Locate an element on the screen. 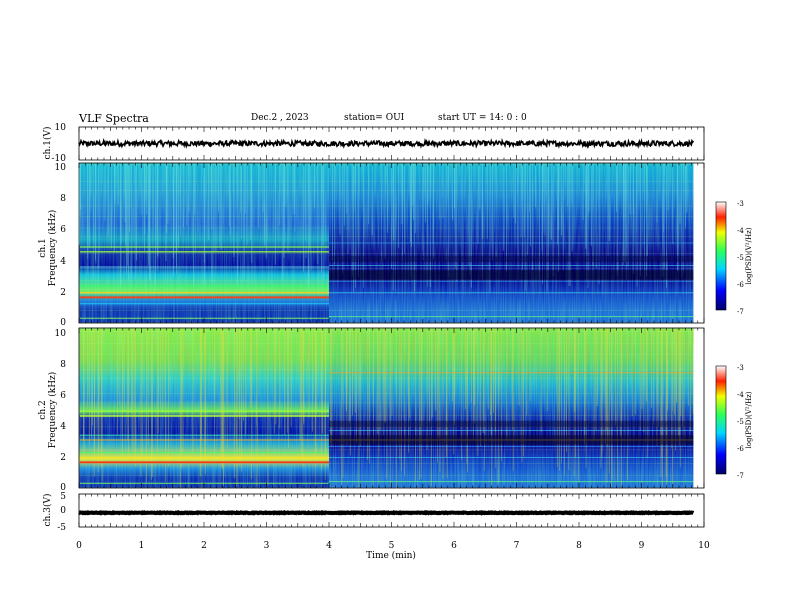 This screenshot has width=792, height=612. ch1-ytick-0: 0 is located at coordinates (63, 323).